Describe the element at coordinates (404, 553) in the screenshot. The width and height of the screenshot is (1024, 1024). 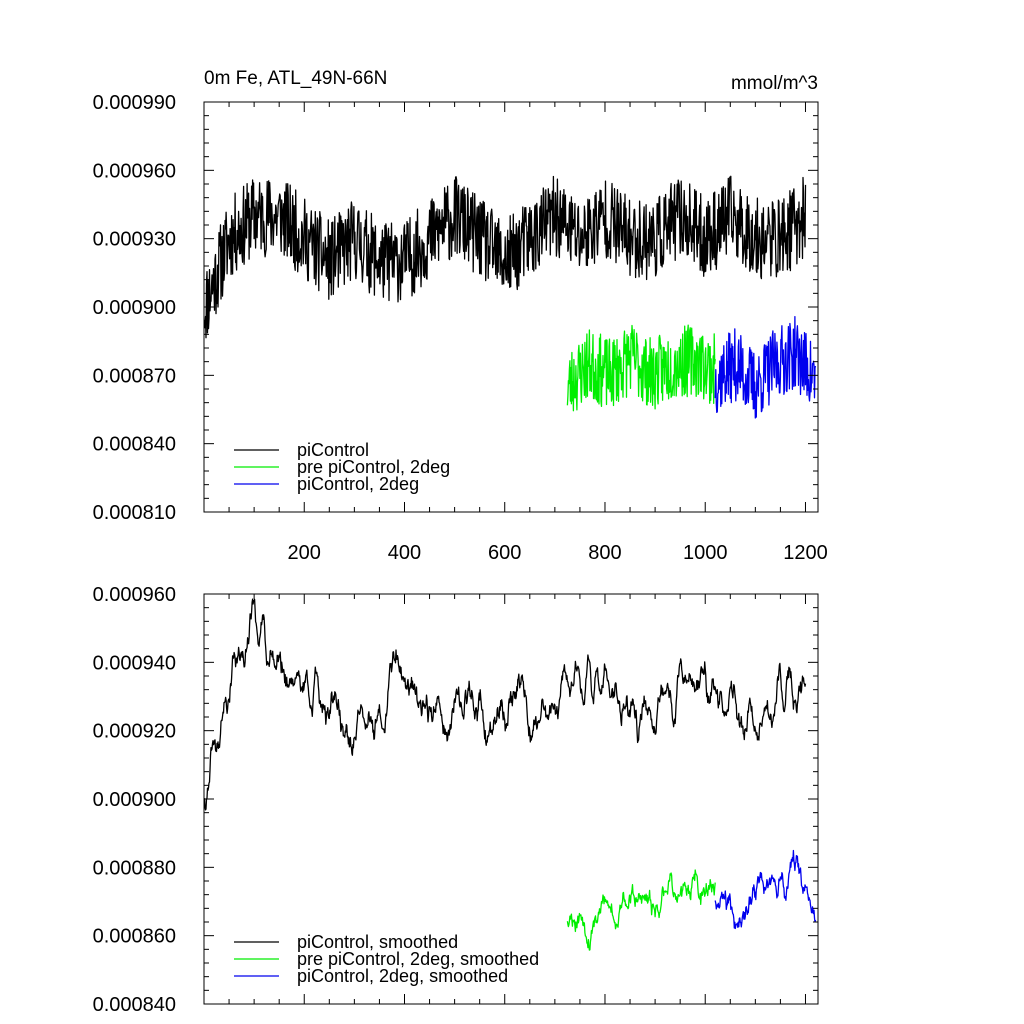
I see `x-tick-label: 400` at that location.